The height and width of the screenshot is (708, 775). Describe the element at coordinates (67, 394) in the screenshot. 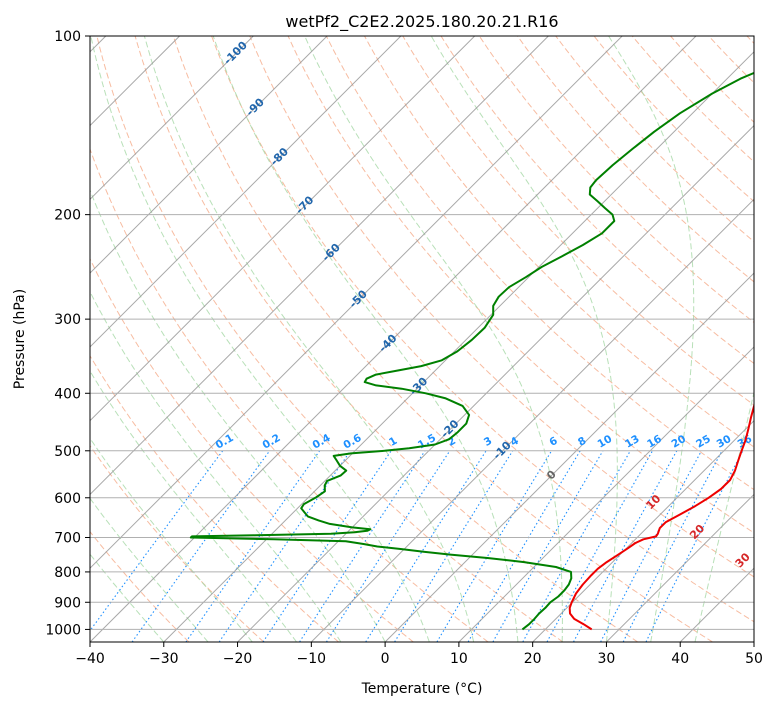

I see `y-tick-label: 400` at that location.